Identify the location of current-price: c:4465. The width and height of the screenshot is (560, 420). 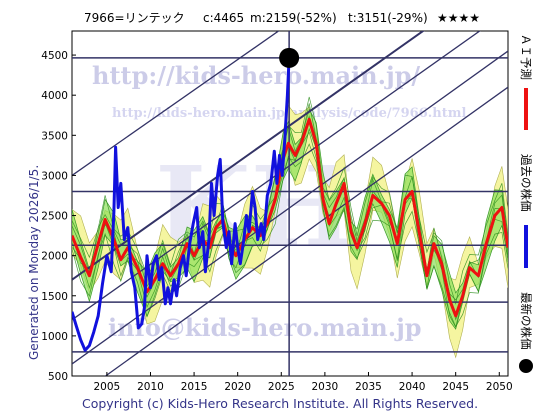
(223, 18).